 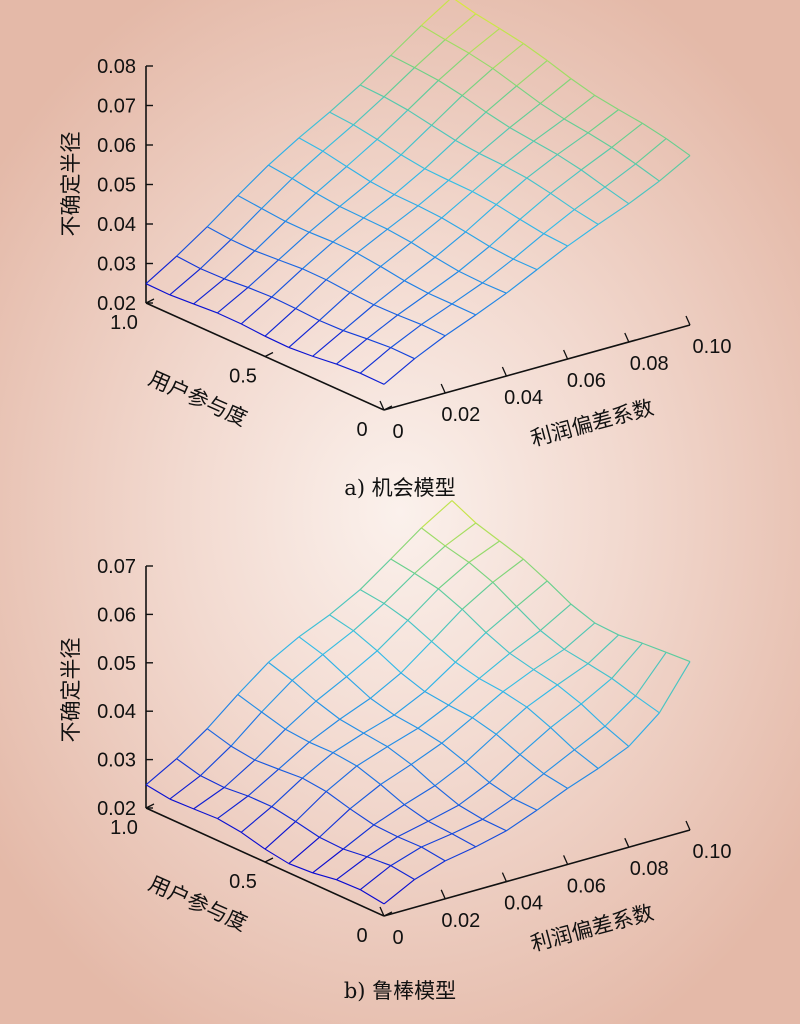 What do you see at coordinates (592, 928) in the screenshot?
I see `x-axis-label: 利润偏差系数` at bounding box center [592, 928].